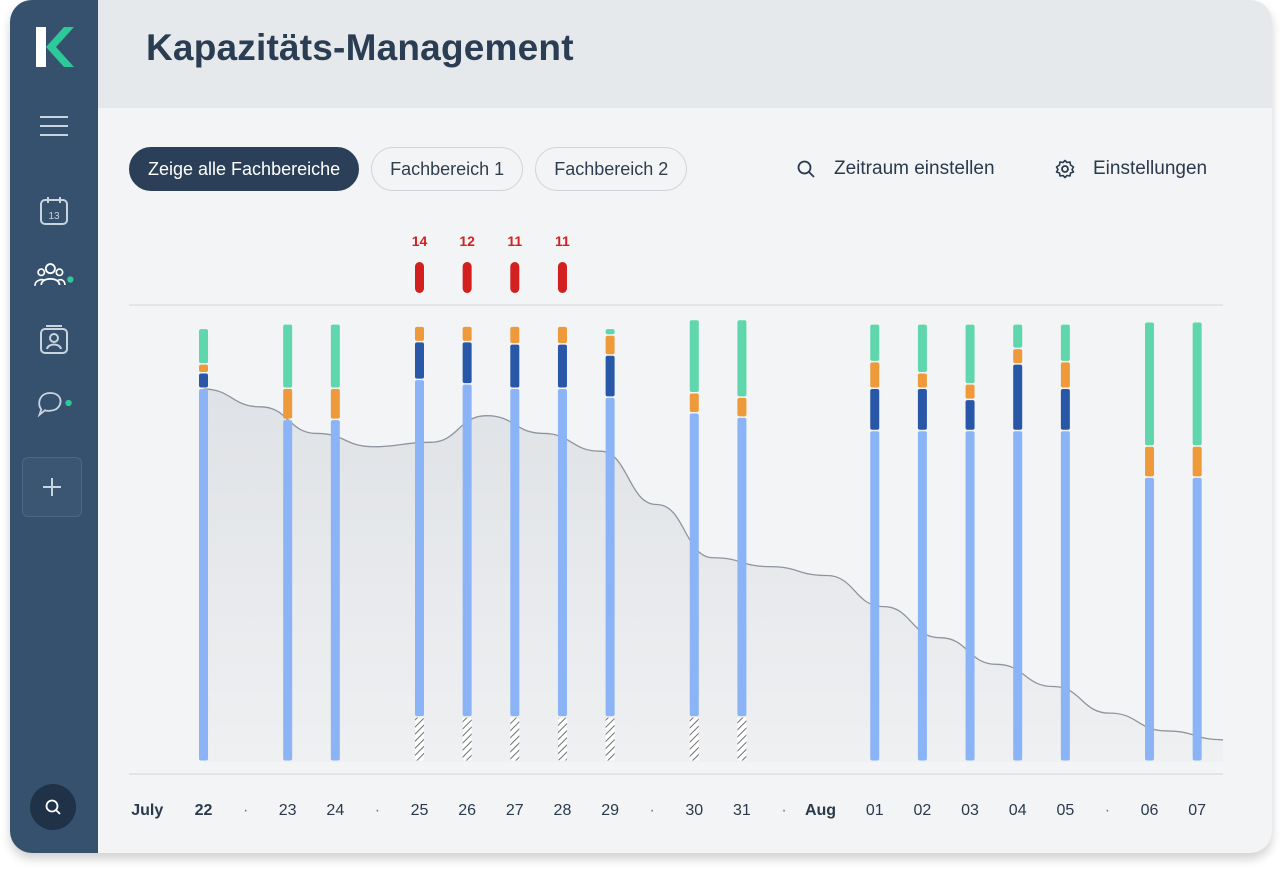  I want to click on x-axis-day-label: 27, so click(515, 810).